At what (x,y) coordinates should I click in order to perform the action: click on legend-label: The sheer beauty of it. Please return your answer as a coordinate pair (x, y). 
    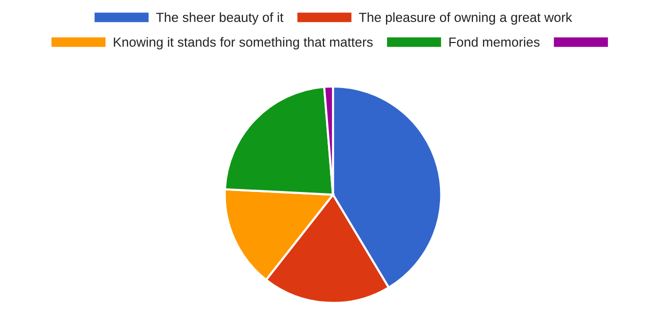
    Looking at the image, I should click on (220, 18).